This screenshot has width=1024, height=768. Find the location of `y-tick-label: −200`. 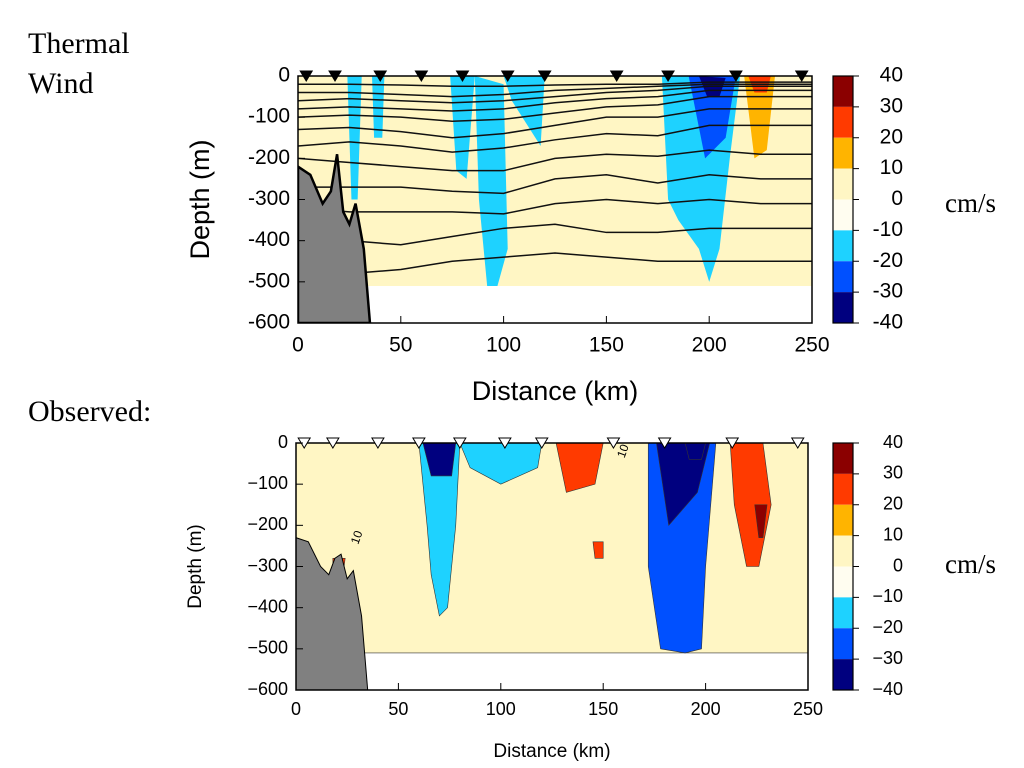

y-tick-label: −200 is located at coordinates (267, 524).